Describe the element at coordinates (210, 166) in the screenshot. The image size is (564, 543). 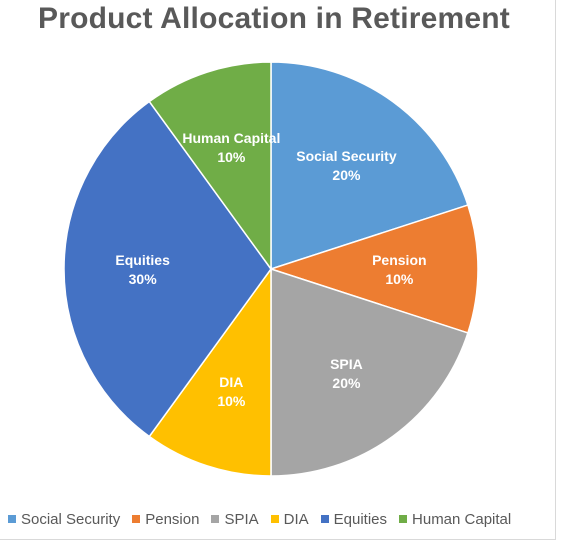
I see `pie-slice-human-capital` at that location.